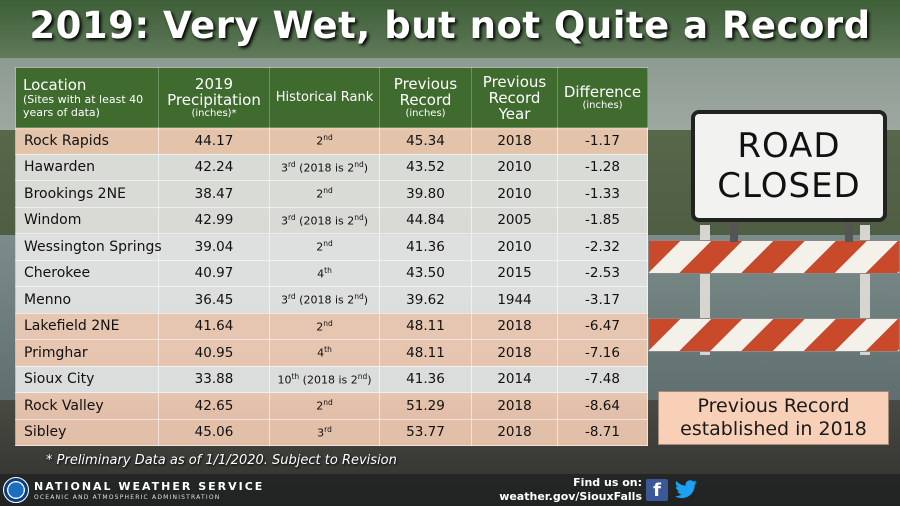  Describe the element at coordinates (331, 353) in the screenshot. I see `table-row: Primghar 40.95 4th 48.11 2018 -7.16` at that location.